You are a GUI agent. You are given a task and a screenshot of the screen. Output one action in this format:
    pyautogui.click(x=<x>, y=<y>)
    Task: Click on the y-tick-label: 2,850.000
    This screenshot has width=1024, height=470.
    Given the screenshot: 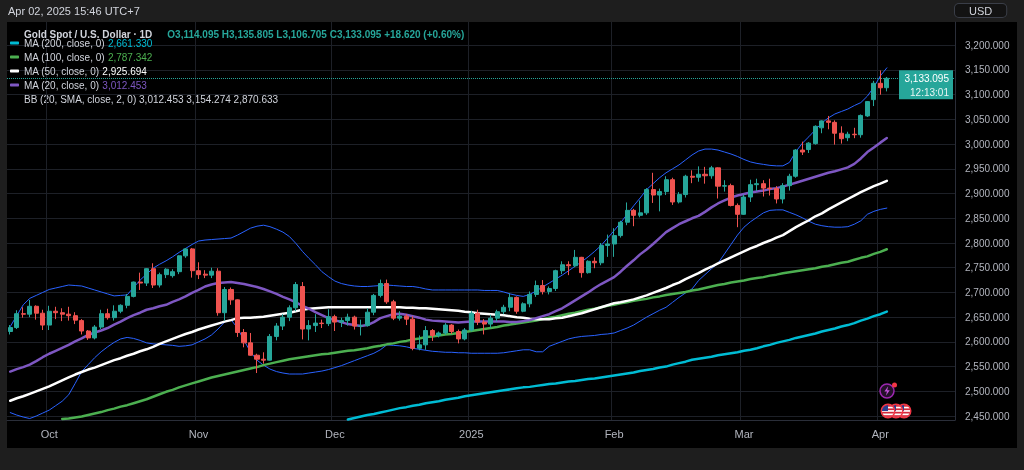 What is the action you would take?
    pyautogui.click(x=987, y=218)
    